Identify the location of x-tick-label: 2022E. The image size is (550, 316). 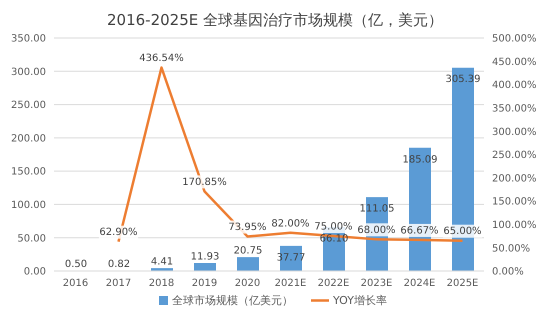
(334, 284).